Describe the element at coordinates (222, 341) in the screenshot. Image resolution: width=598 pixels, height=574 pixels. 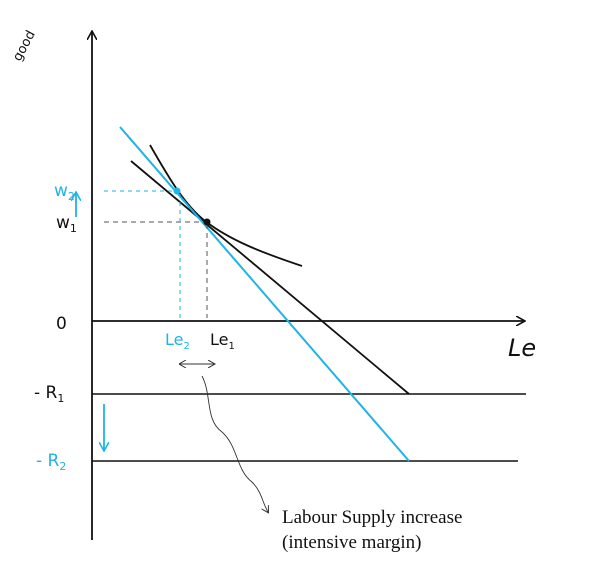
I see `le1-label: Le1` at that location.